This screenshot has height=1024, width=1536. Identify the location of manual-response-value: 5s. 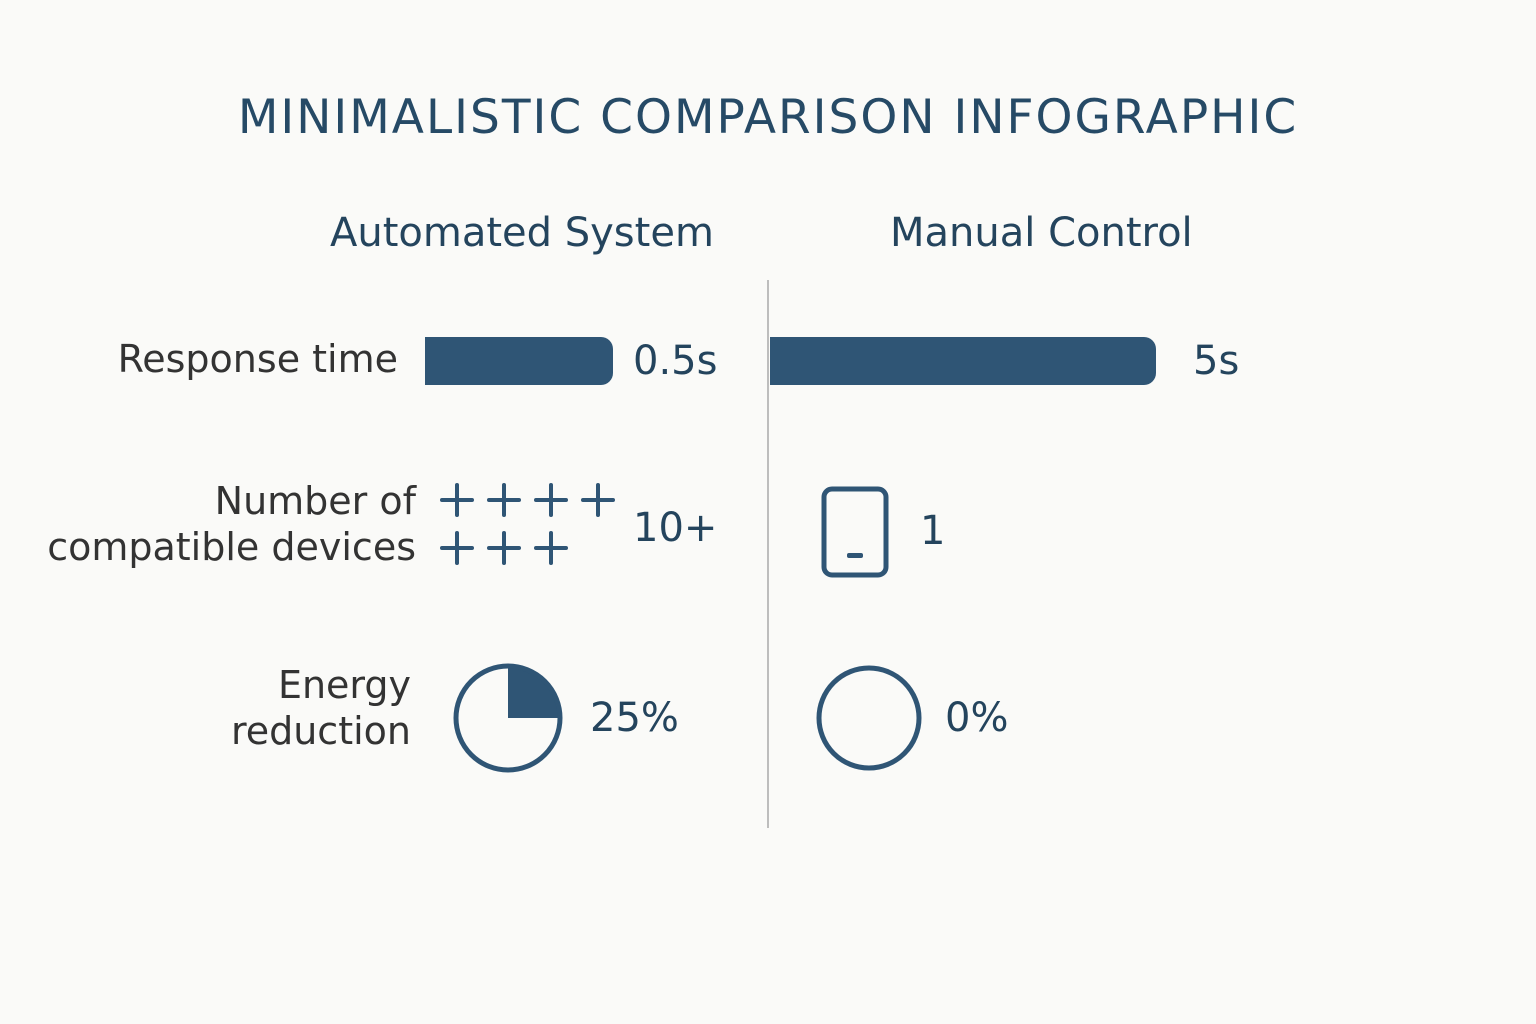
(1216, 361).